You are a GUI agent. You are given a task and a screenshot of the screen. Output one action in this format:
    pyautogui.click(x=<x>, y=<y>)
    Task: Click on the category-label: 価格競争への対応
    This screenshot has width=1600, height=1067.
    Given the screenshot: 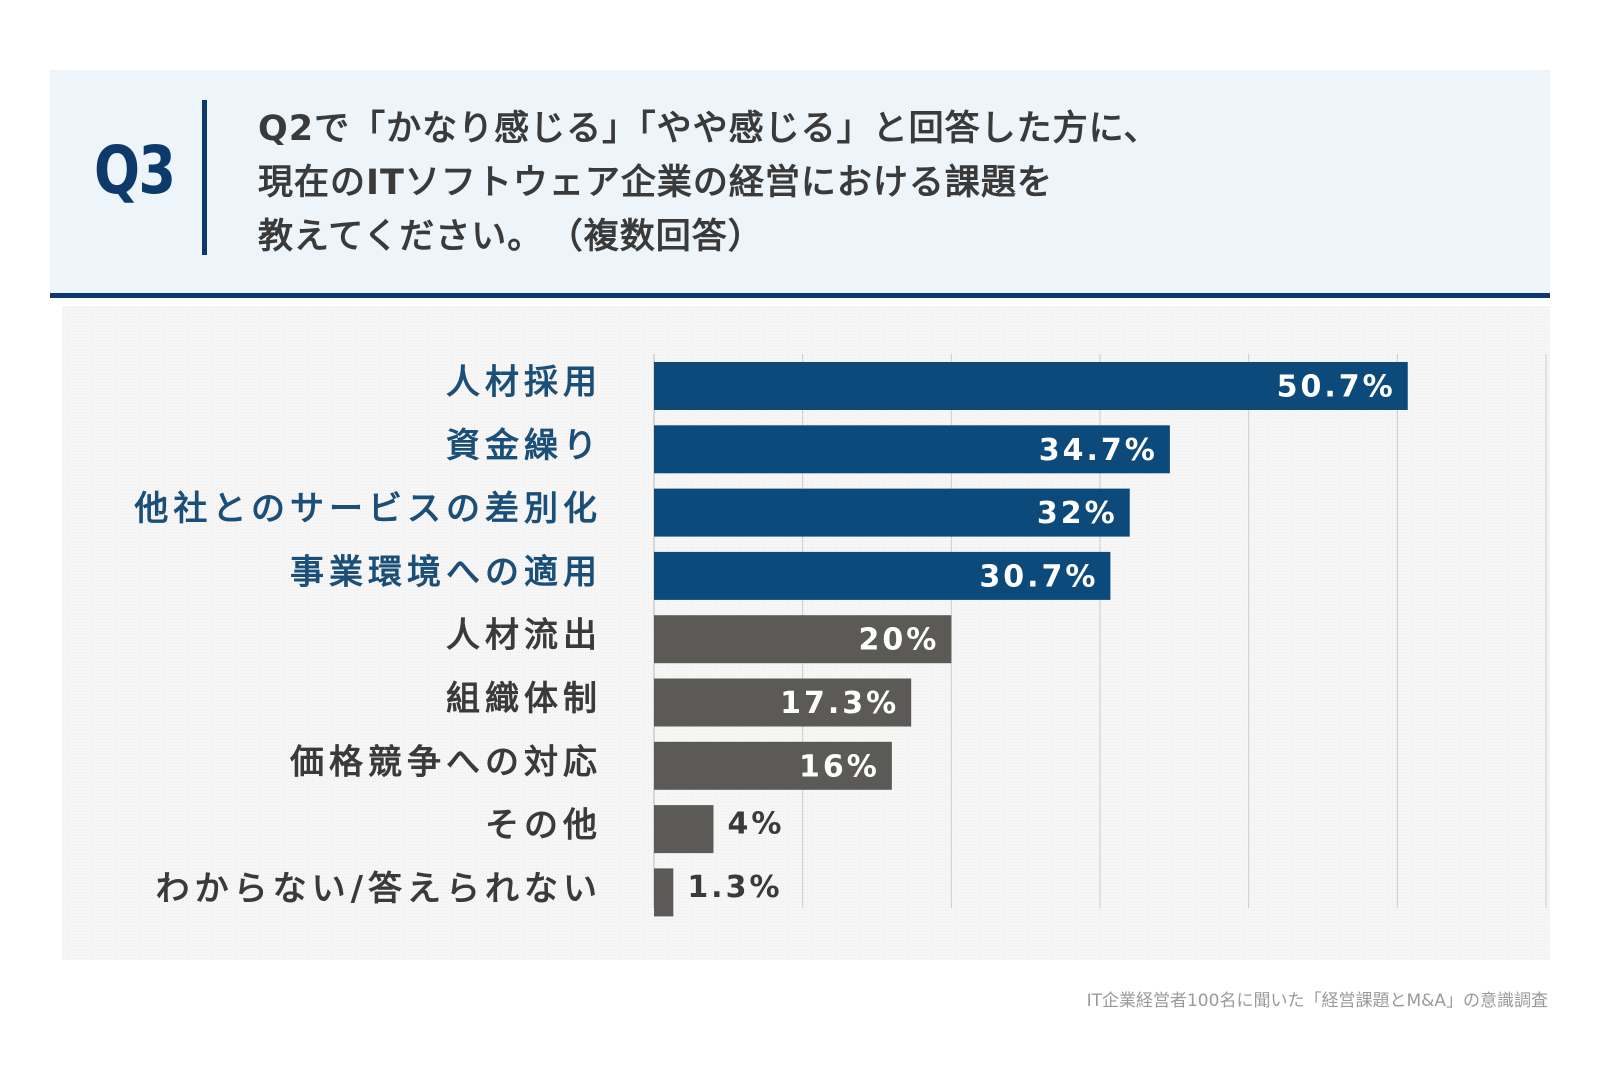 What is the action you would take?
    pyautogui.click(x=445, y=762)
    